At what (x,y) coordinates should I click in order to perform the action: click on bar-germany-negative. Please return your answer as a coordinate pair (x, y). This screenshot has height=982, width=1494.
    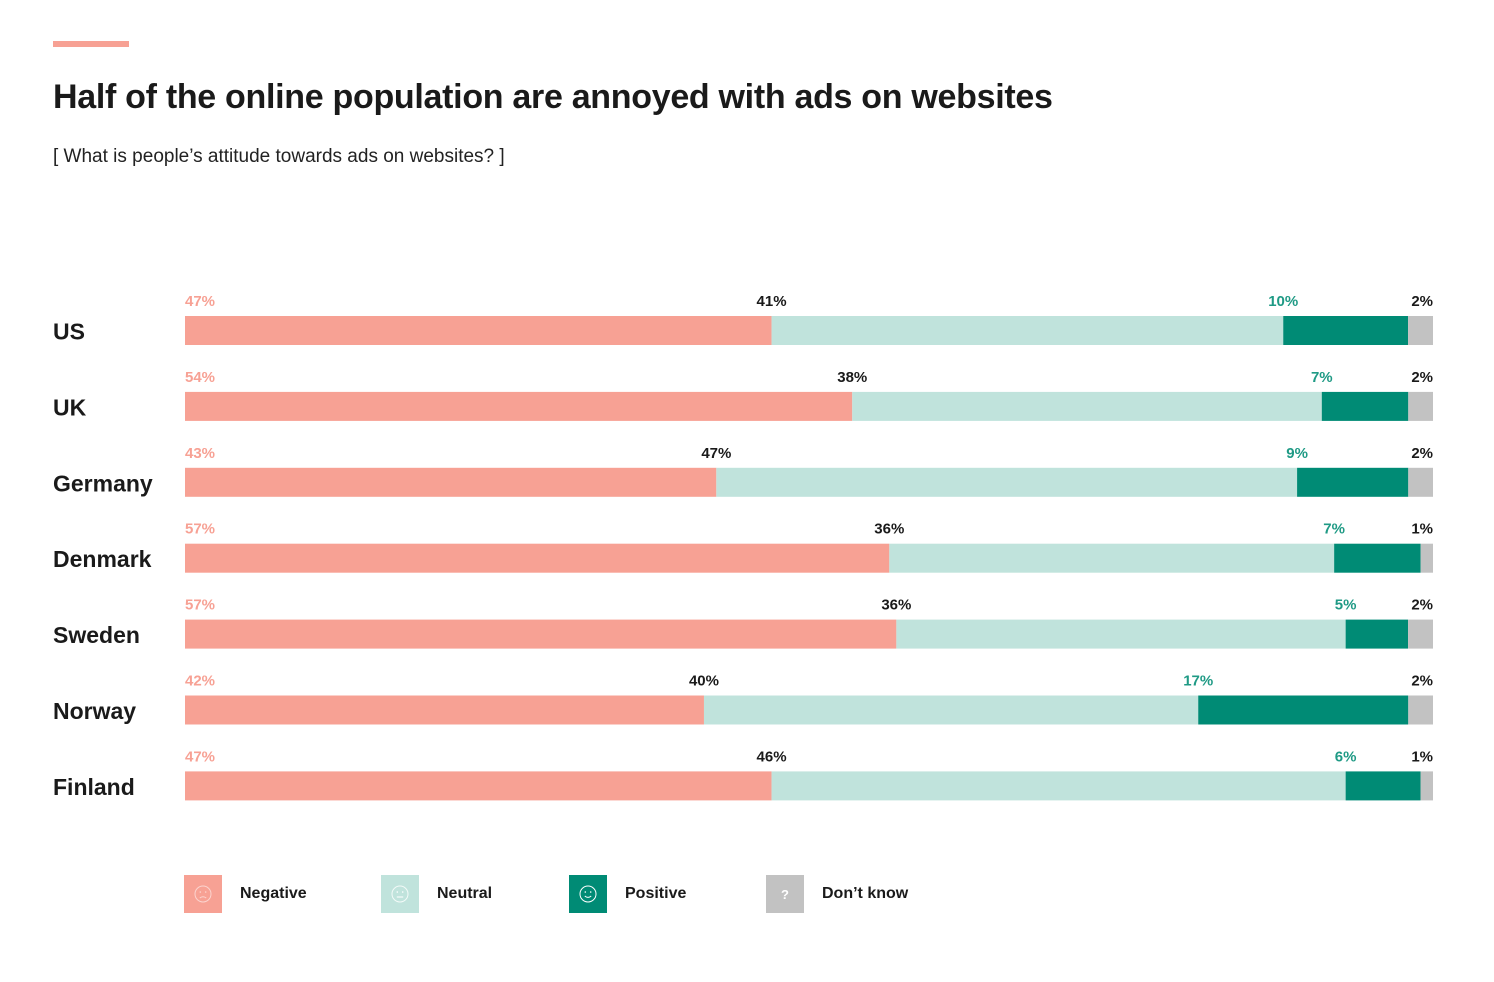
    Looking at the image, I should click on (451, 482).